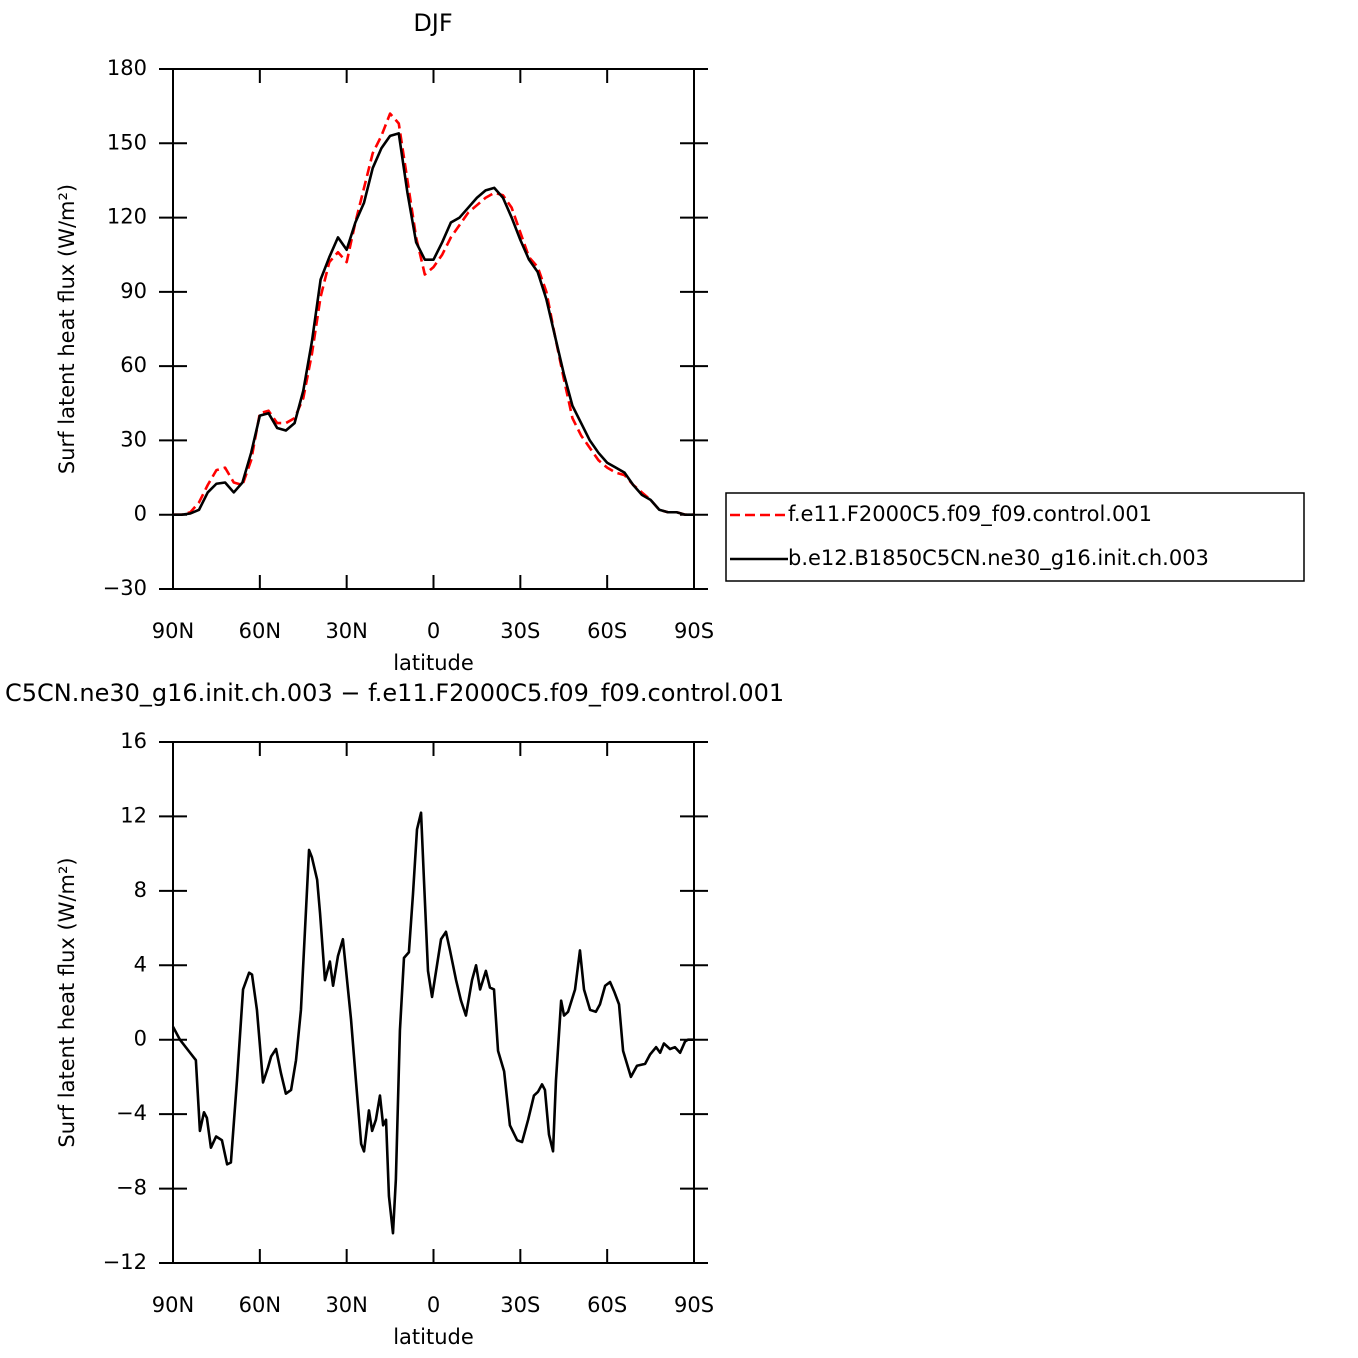  Describe the element at coordinates (432, 23) in the screenshot. I see `chart-title: DJF` at that location.